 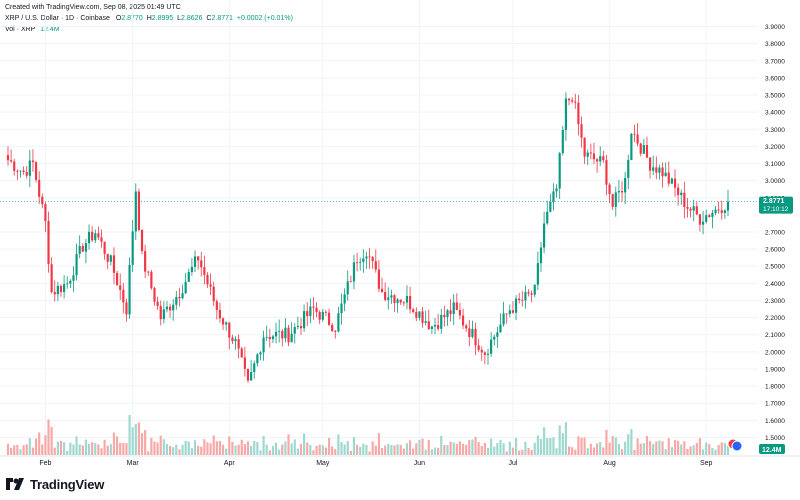 I want to click on time-tick-label: Jun, so click(x=419, y=463).